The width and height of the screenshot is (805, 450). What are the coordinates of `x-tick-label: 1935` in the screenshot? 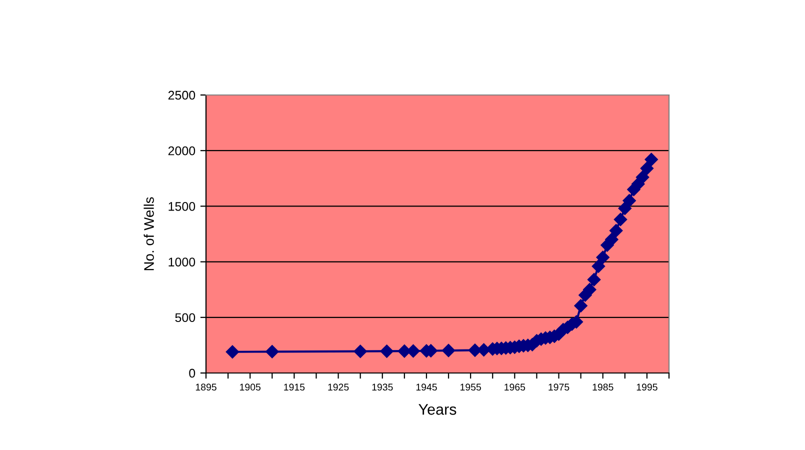 It's located at (382, 387).